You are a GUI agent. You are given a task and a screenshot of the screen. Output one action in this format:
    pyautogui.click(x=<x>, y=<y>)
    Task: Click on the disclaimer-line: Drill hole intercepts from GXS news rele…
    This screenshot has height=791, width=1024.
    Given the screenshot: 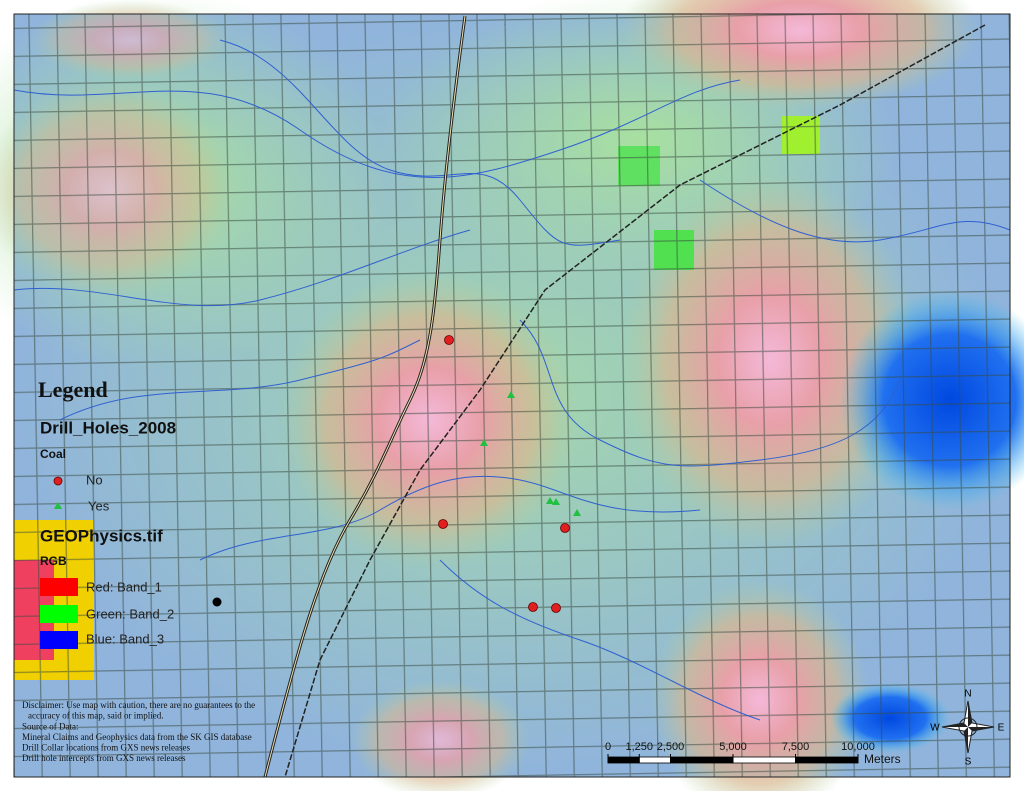 What is the action you would take?
    pyautogui.click(x=104, y=758)
    